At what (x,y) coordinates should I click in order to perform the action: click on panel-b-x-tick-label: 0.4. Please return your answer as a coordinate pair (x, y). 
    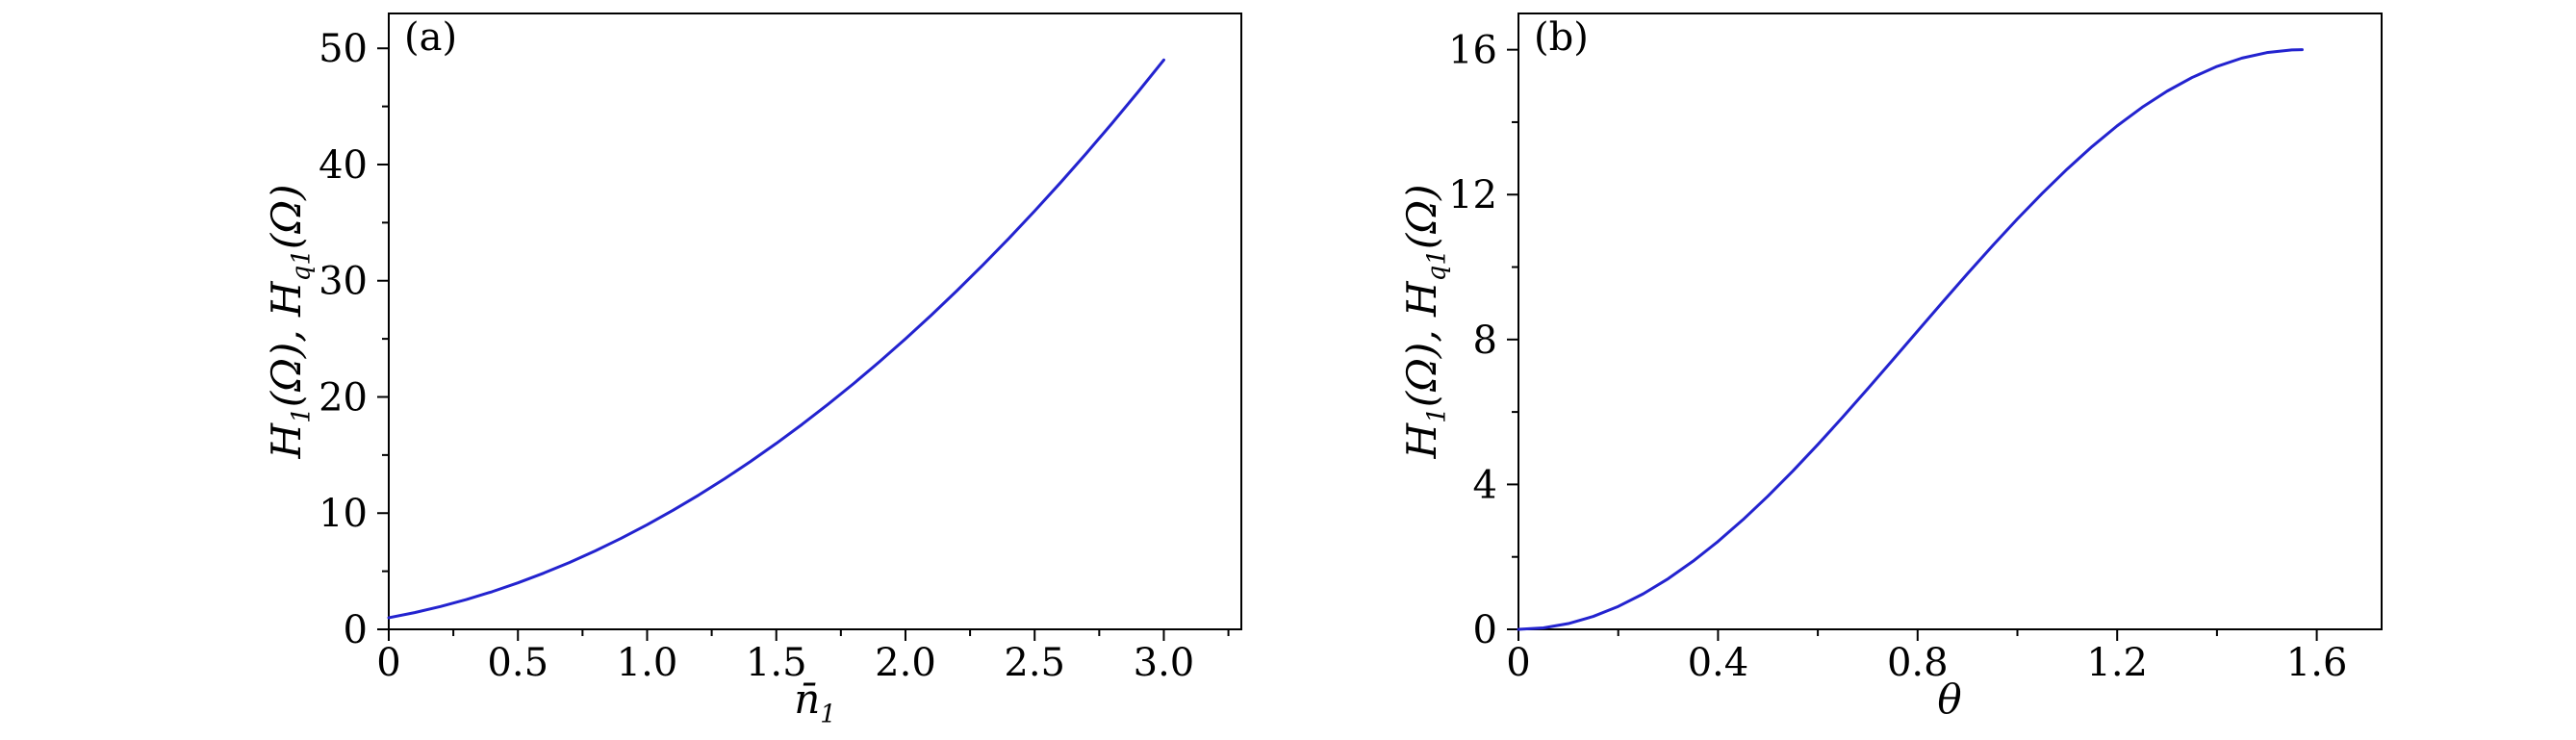
    Looking at the image, I should click on (1718, 663).